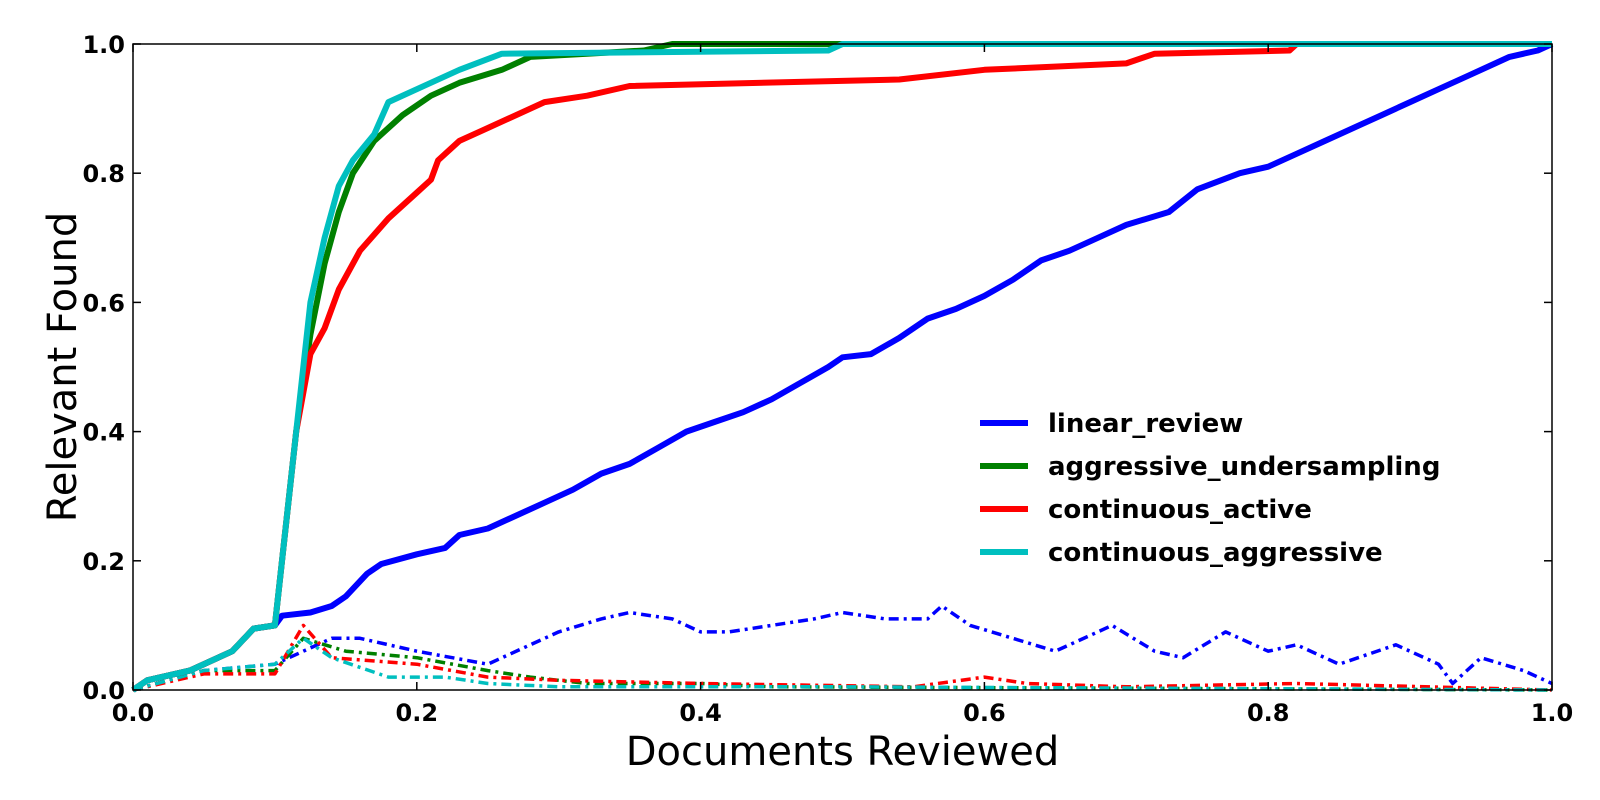 The image size is (1600, 800). What do you see at coordinates (133, 713) in the screenshot?
I see `x-tick-label: 0.0` at bounding box center [133, 713].